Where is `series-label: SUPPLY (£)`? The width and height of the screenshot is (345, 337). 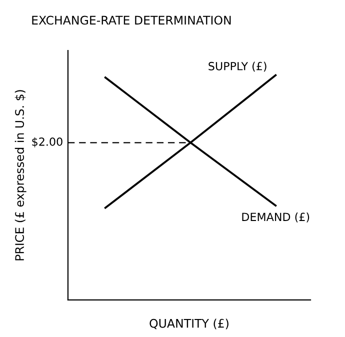 series-label: SUPPLY (£) is located at coordinates (237, 67).